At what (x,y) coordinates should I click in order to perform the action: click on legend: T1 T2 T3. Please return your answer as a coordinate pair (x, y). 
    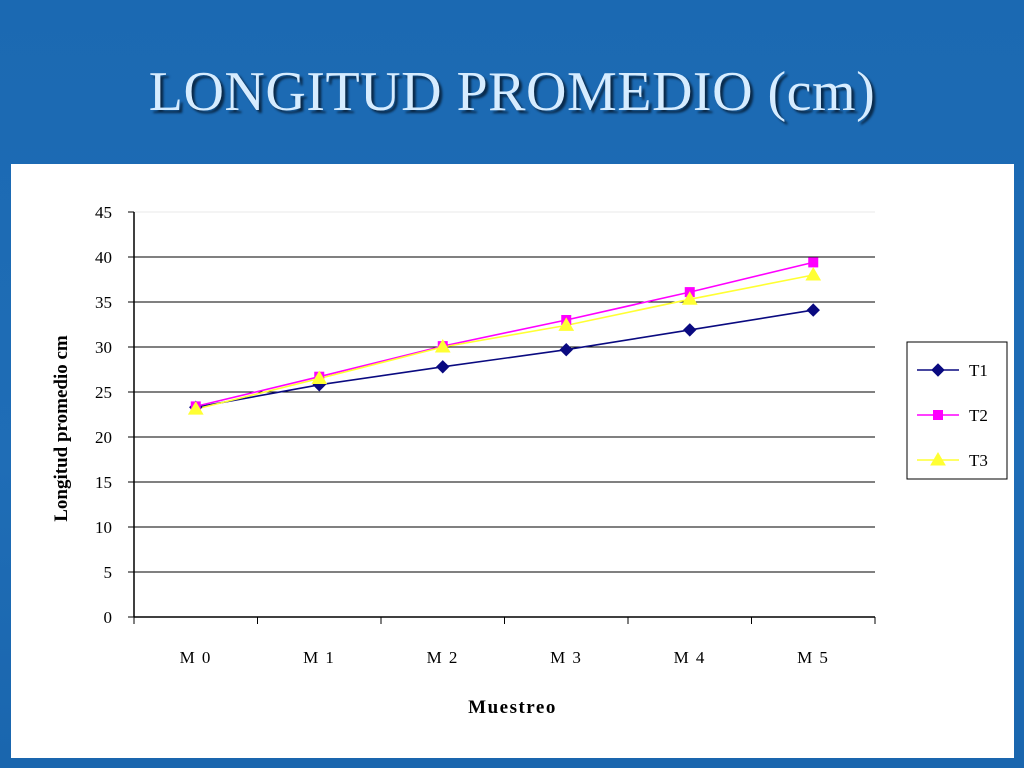
    Looking at the image, I should click on (957, 410).